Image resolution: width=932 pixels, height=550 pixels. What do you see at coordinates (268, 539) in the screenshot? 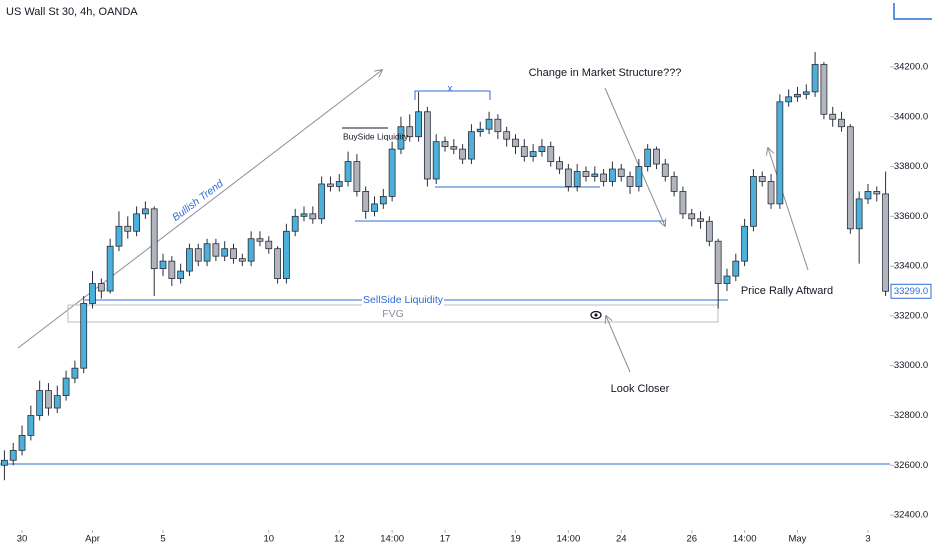
I see `x-tick-label: 10` at bounding box center [268, 539].